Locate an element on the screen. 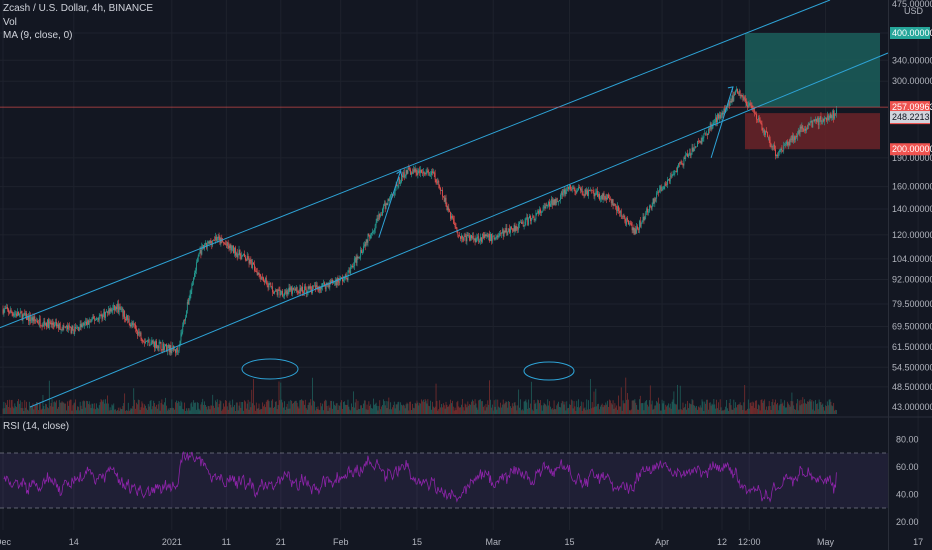 This screenshot has width=932, height=550. risk-reward-zones is located at coordinates (812, 91).